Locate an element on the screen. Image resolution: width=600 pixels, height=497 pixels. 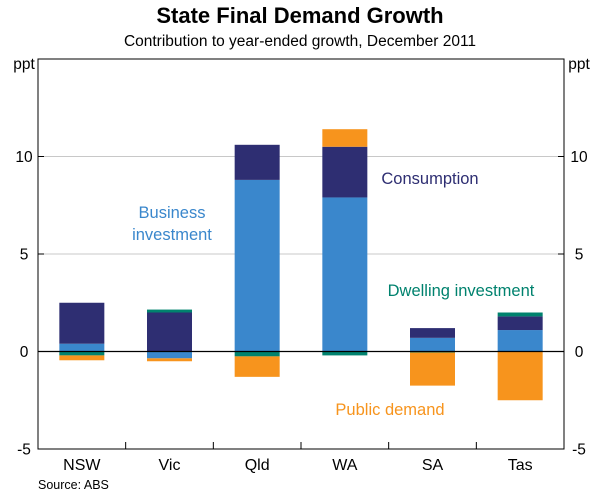
bar-wa-dwelling-investment is located at coordinates (345, 353).